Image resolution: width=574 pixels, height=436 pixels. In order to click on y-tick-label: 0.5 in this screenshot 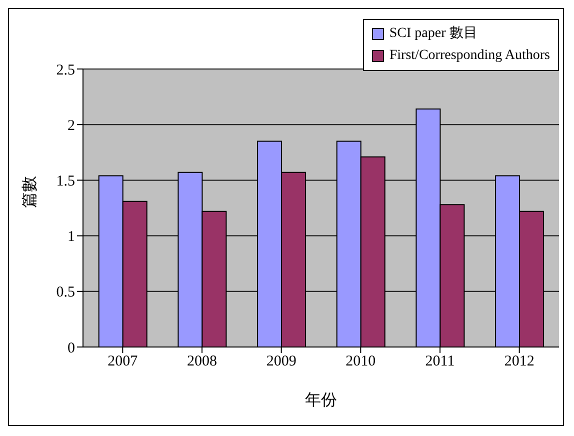, I will do `click(65, 292)`.